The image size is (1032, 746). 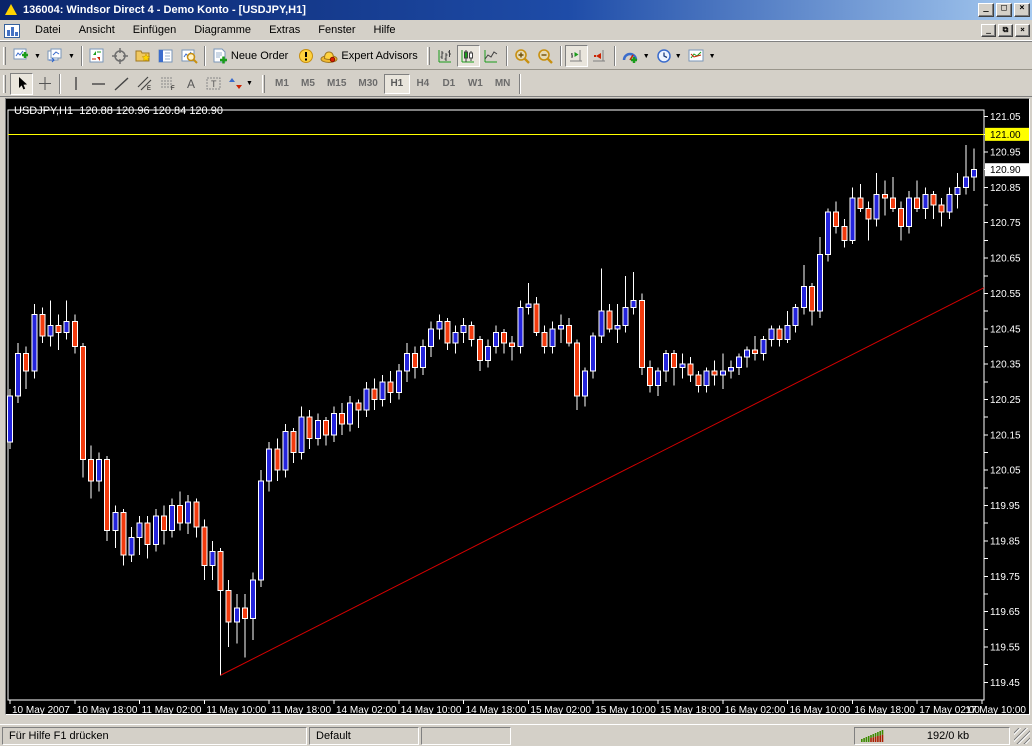 I want to click on svg-text: F, so click(x=173, y=88).